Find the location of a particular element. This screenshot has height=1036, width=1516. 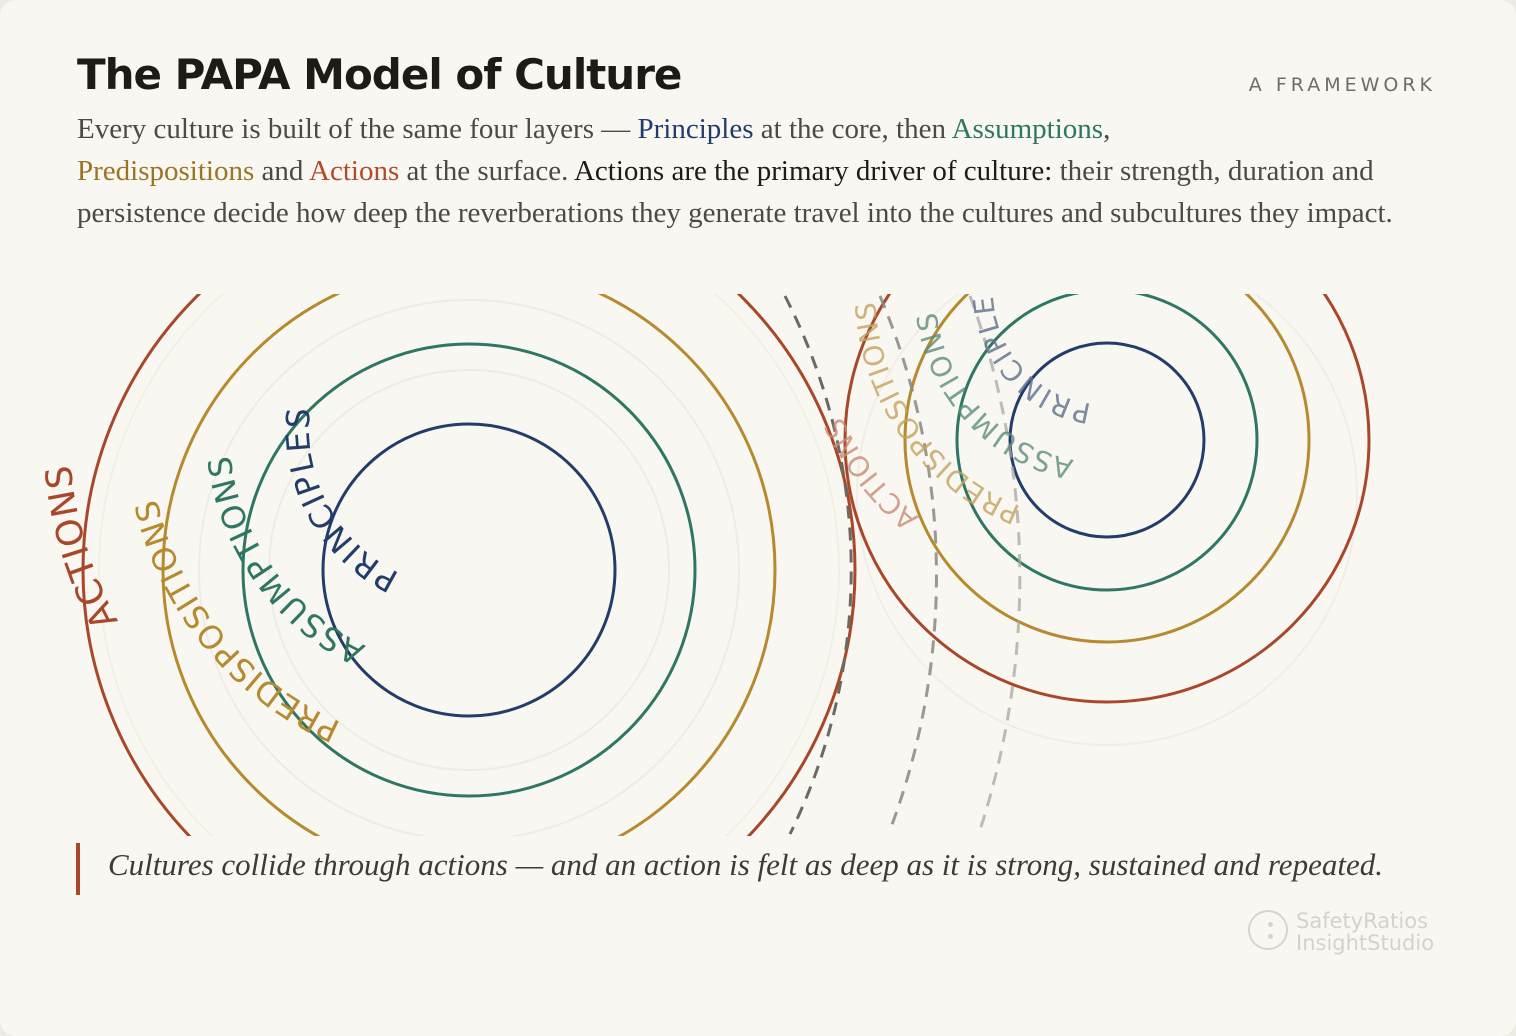

intro-predispositions-term: Predispositions is located at coordinates (166, 171).